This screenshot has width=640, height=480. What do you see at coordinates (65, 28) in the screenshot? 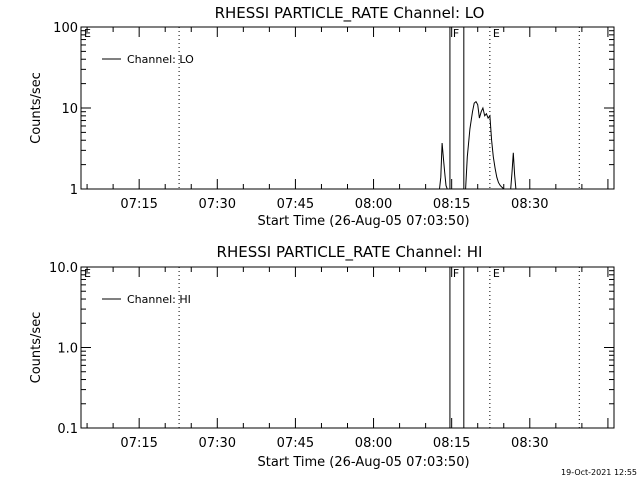
I see `y-tick-label: 100` at bounding box center [65, 28].